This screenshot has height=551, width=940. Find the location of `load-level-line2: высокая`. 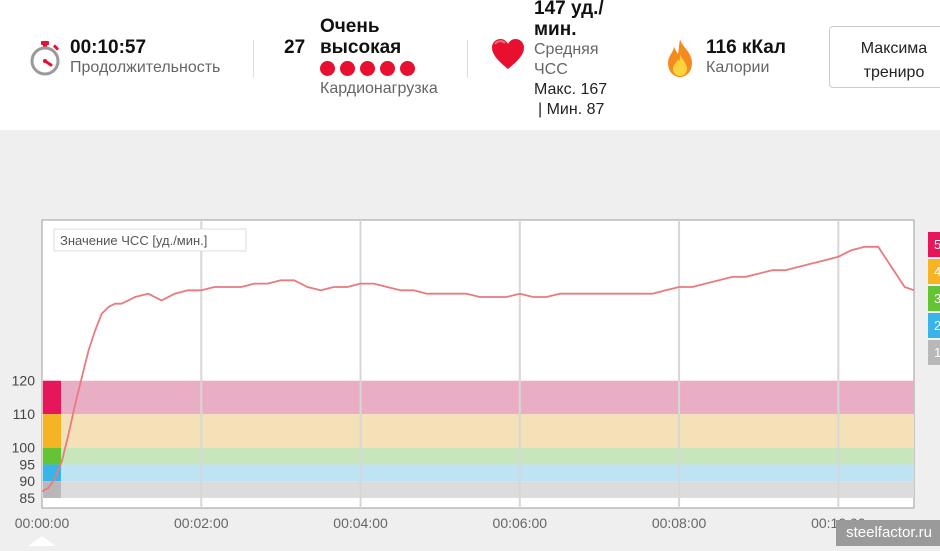

load-level-line2: высокая is located at coordinates (361, 47).